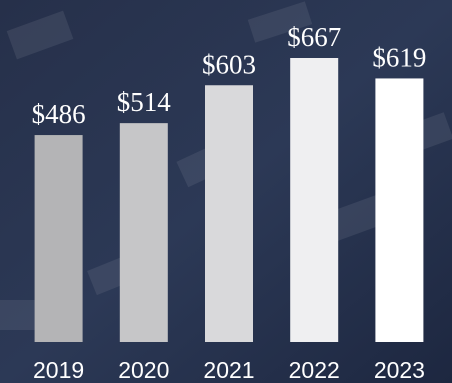 This screenshot has height=383, width=452. Describe the element at coordinates (229, 64) in the screenshot. I see `value-label: $603` at that location.